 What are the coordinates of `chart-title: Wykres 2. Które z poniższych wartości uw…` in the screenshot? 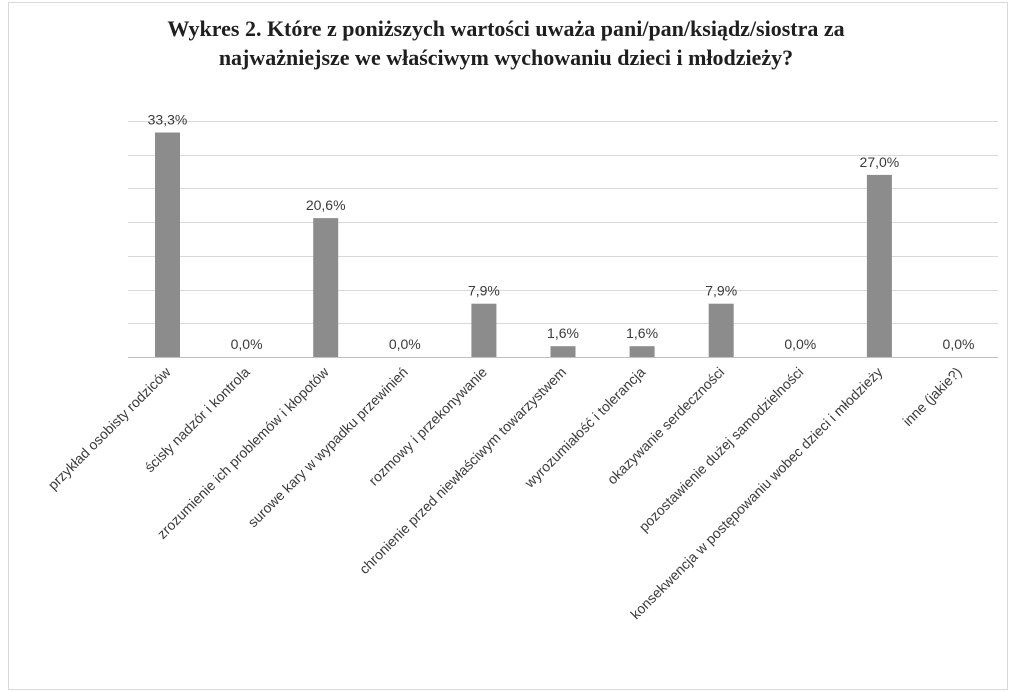 It's located at (506, 43).